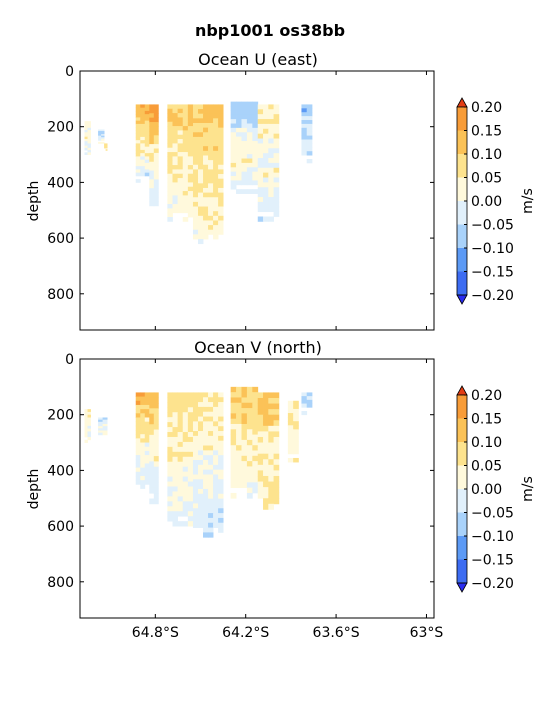 This screenshot has width=540, height=720. Describe the element at coordinates (60, 583) in the screenshot. I see `y-tick-label: 800` at that location.